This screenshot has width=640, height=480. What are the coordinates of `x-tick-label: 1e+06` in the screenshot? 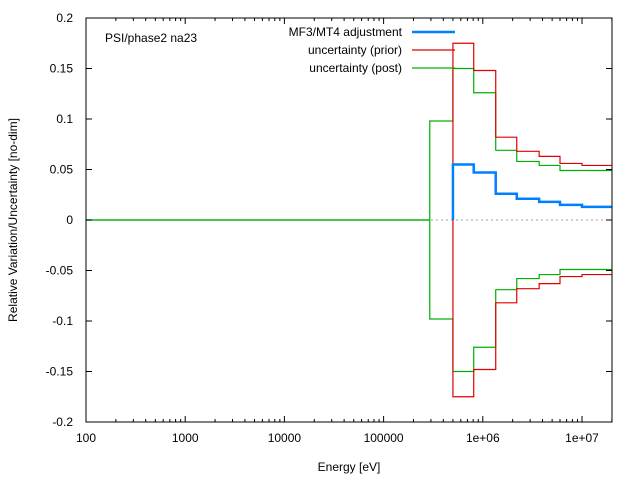 It's located at (483, 438).